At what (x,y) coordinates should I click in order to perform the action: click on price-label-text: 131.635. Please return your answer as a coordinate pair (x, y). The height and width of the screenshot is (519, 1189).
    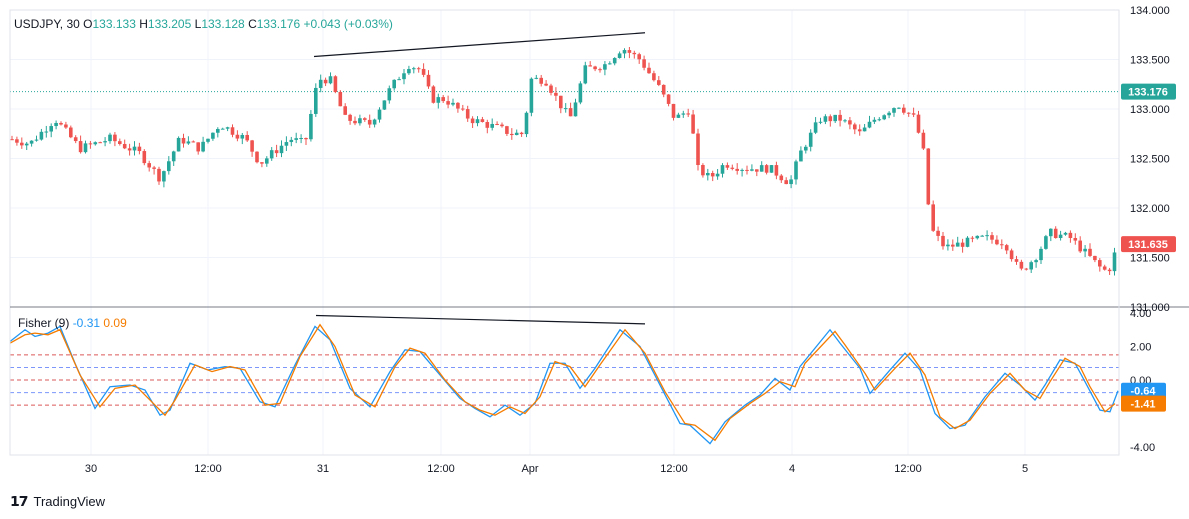
    Looking at the image, I should click on (1148, 245).